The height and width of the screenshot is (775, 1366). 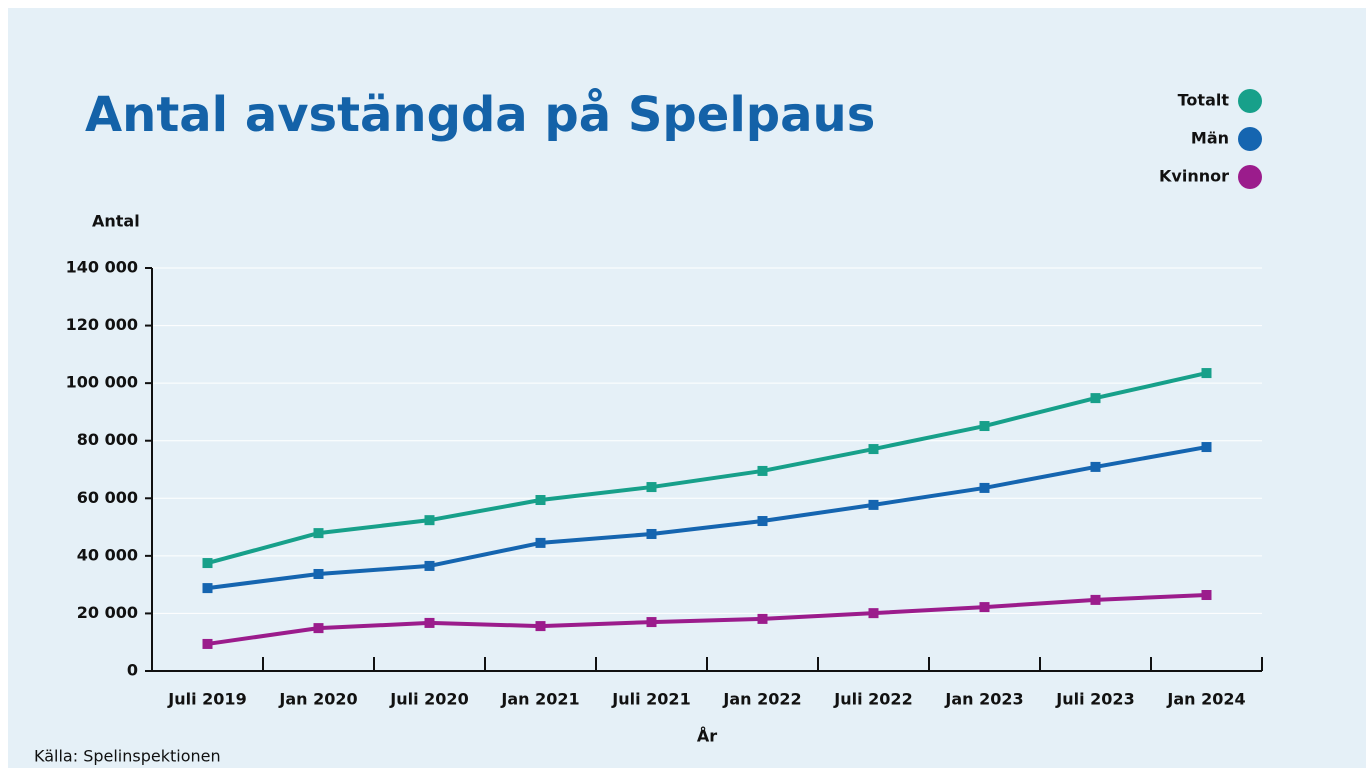 What do you see at coordinates (480, 115) in the screenshot?
I see `chart-title: Antal avstängda på Spelpaus` at bounding box center [480, 115].